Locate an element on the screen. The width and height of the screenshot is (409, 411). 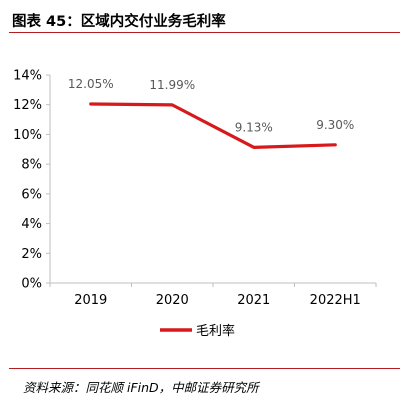
source-note: 资料来源：同花顺 iFinD，中邮证券研究所 is located at coordinates (141, 387).